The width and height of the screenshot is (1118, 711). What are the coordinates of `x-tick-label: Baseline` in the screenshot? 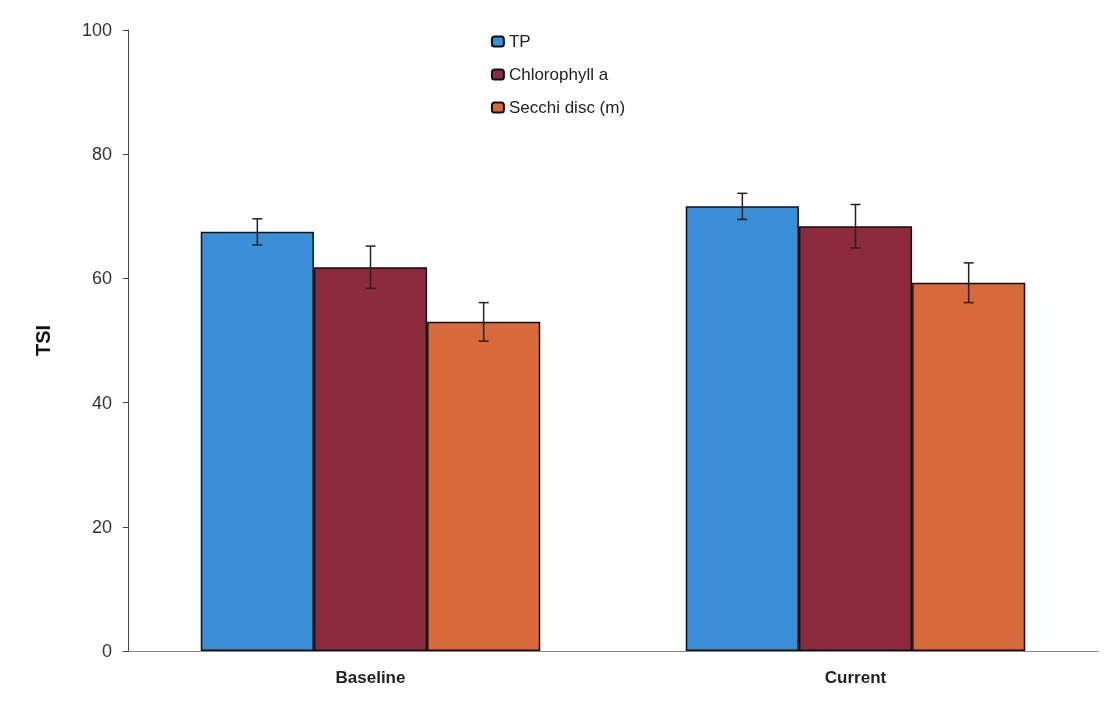 It's located at (370, 677).